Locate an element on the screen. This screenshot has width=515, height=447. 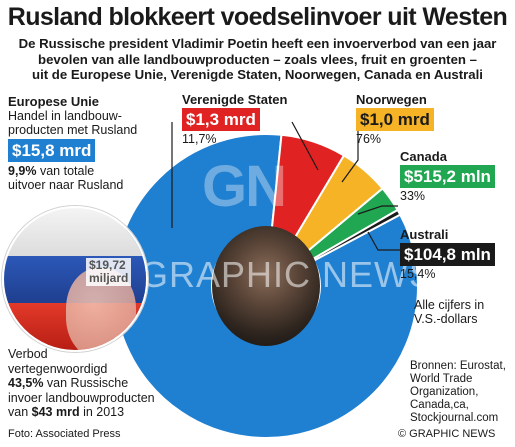
no-value: $1,0 mrd is located at coordinates (395, 119).